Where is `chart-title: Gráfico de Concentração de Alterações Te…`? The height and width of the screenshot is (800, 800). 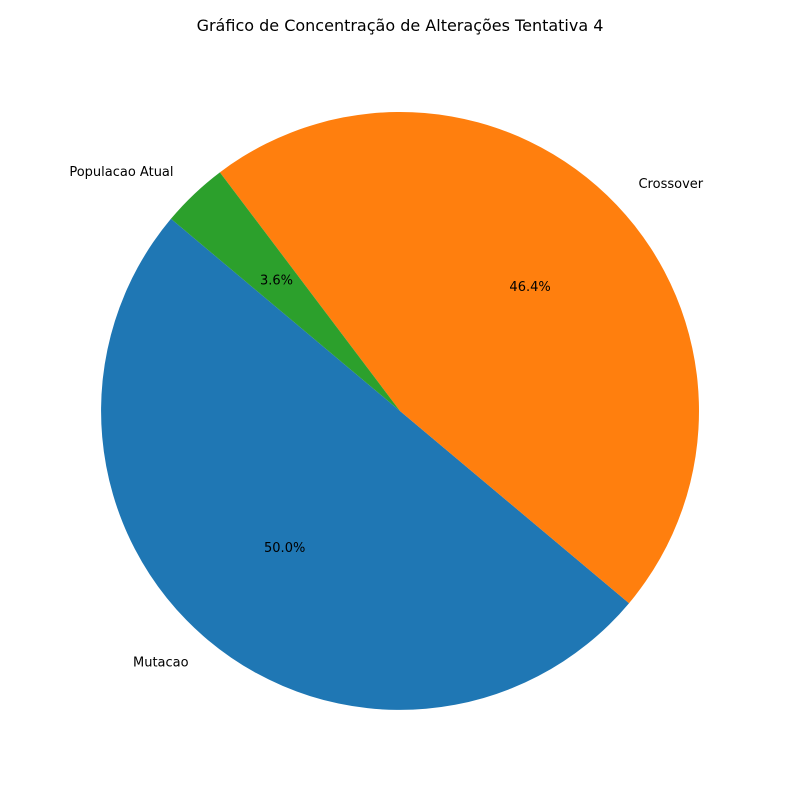 chart-title: Gráfico de Concentração de Alterações Te… is located at coordinates (400, 25).